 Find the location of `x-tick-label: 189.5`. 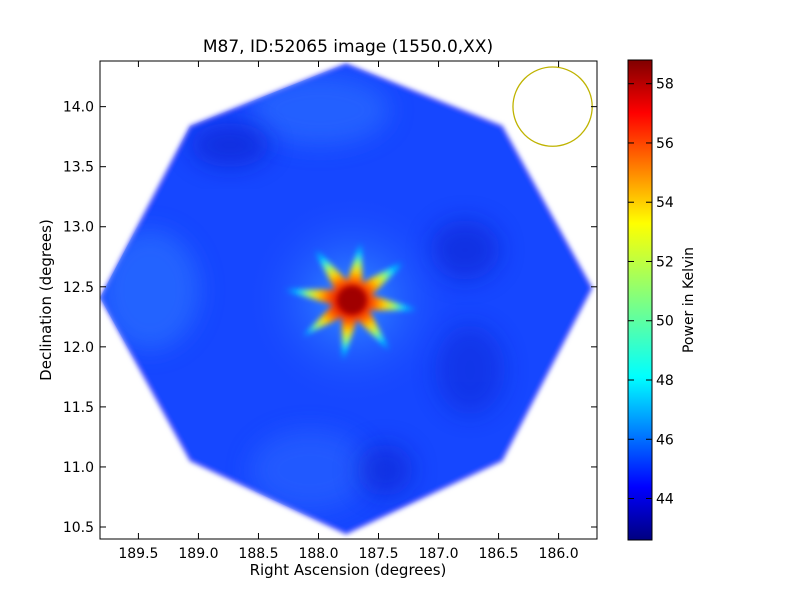

x-tick-label: 189.5 is located at coordinates (138, 554).